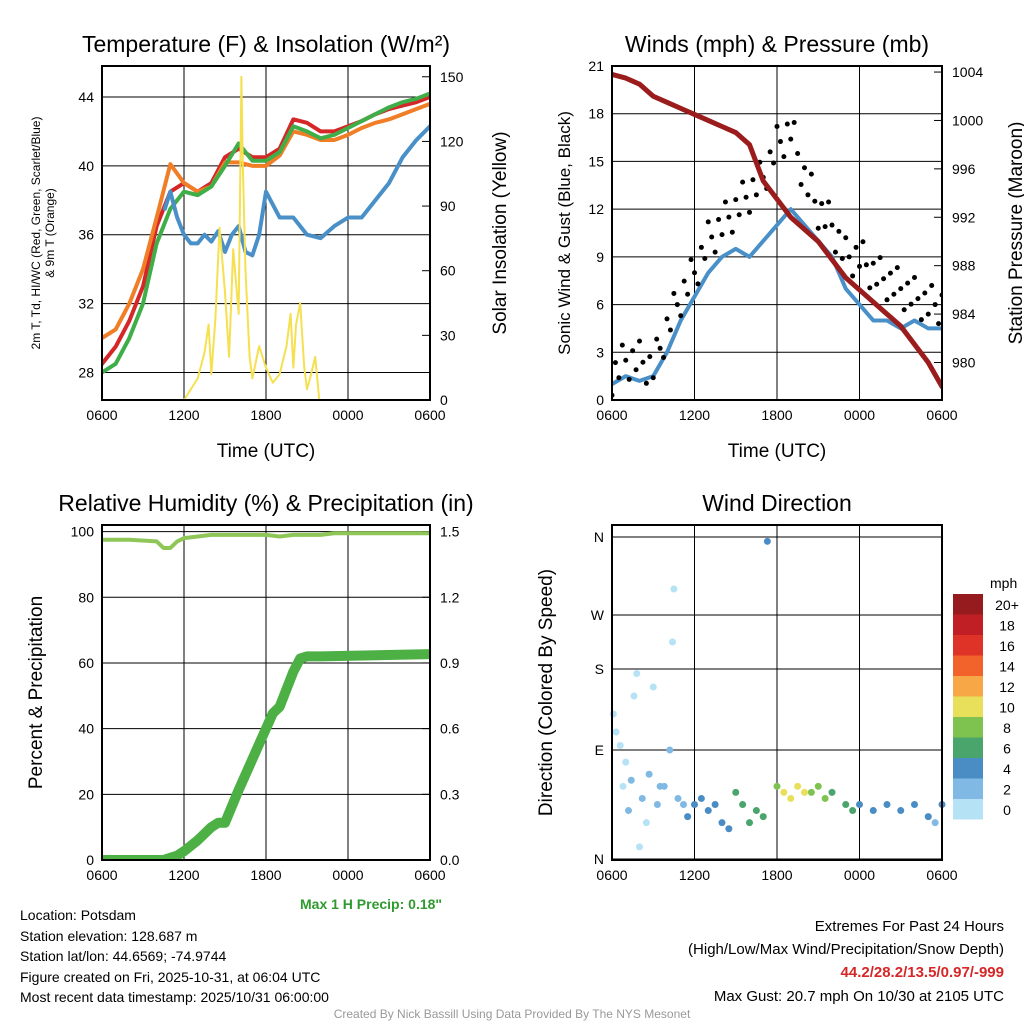  What do you see at coordinates (86, 235) in the screenshot?
I see `y-tick-label: 36` at bounding box center [86, 235].